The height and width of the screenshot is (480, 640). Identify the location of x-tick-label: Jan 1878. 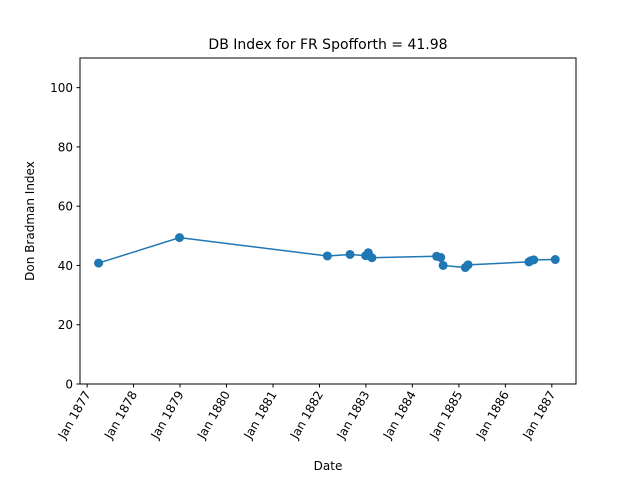
(120, 416).